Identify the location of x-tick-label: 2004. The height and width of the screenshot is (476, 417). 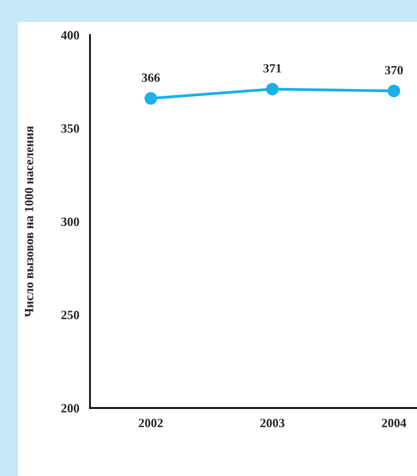
(394, 423).